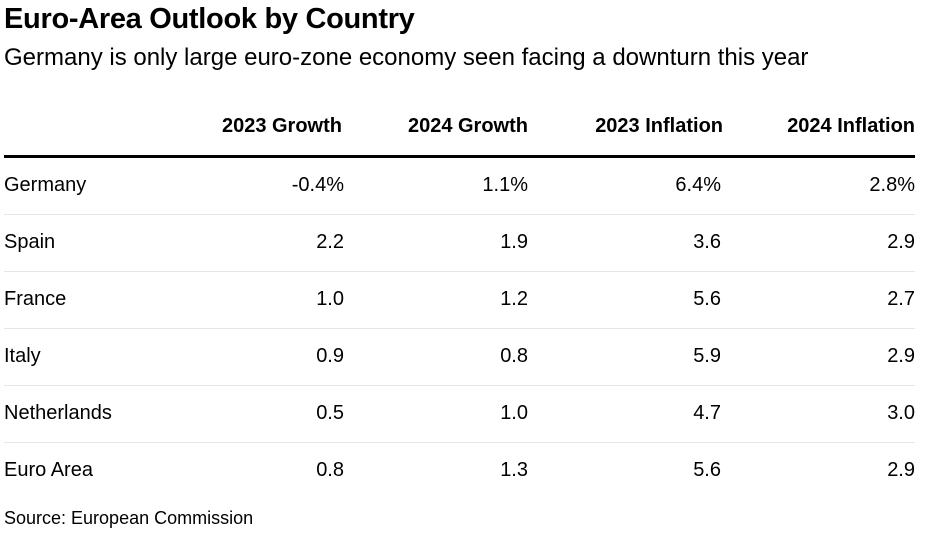 This screenshot has width=933, height=540. What do you see at coordinates (707, 413) in the screenshot?
I see `table-cell: 4.7` at bounding box center [707, 413].